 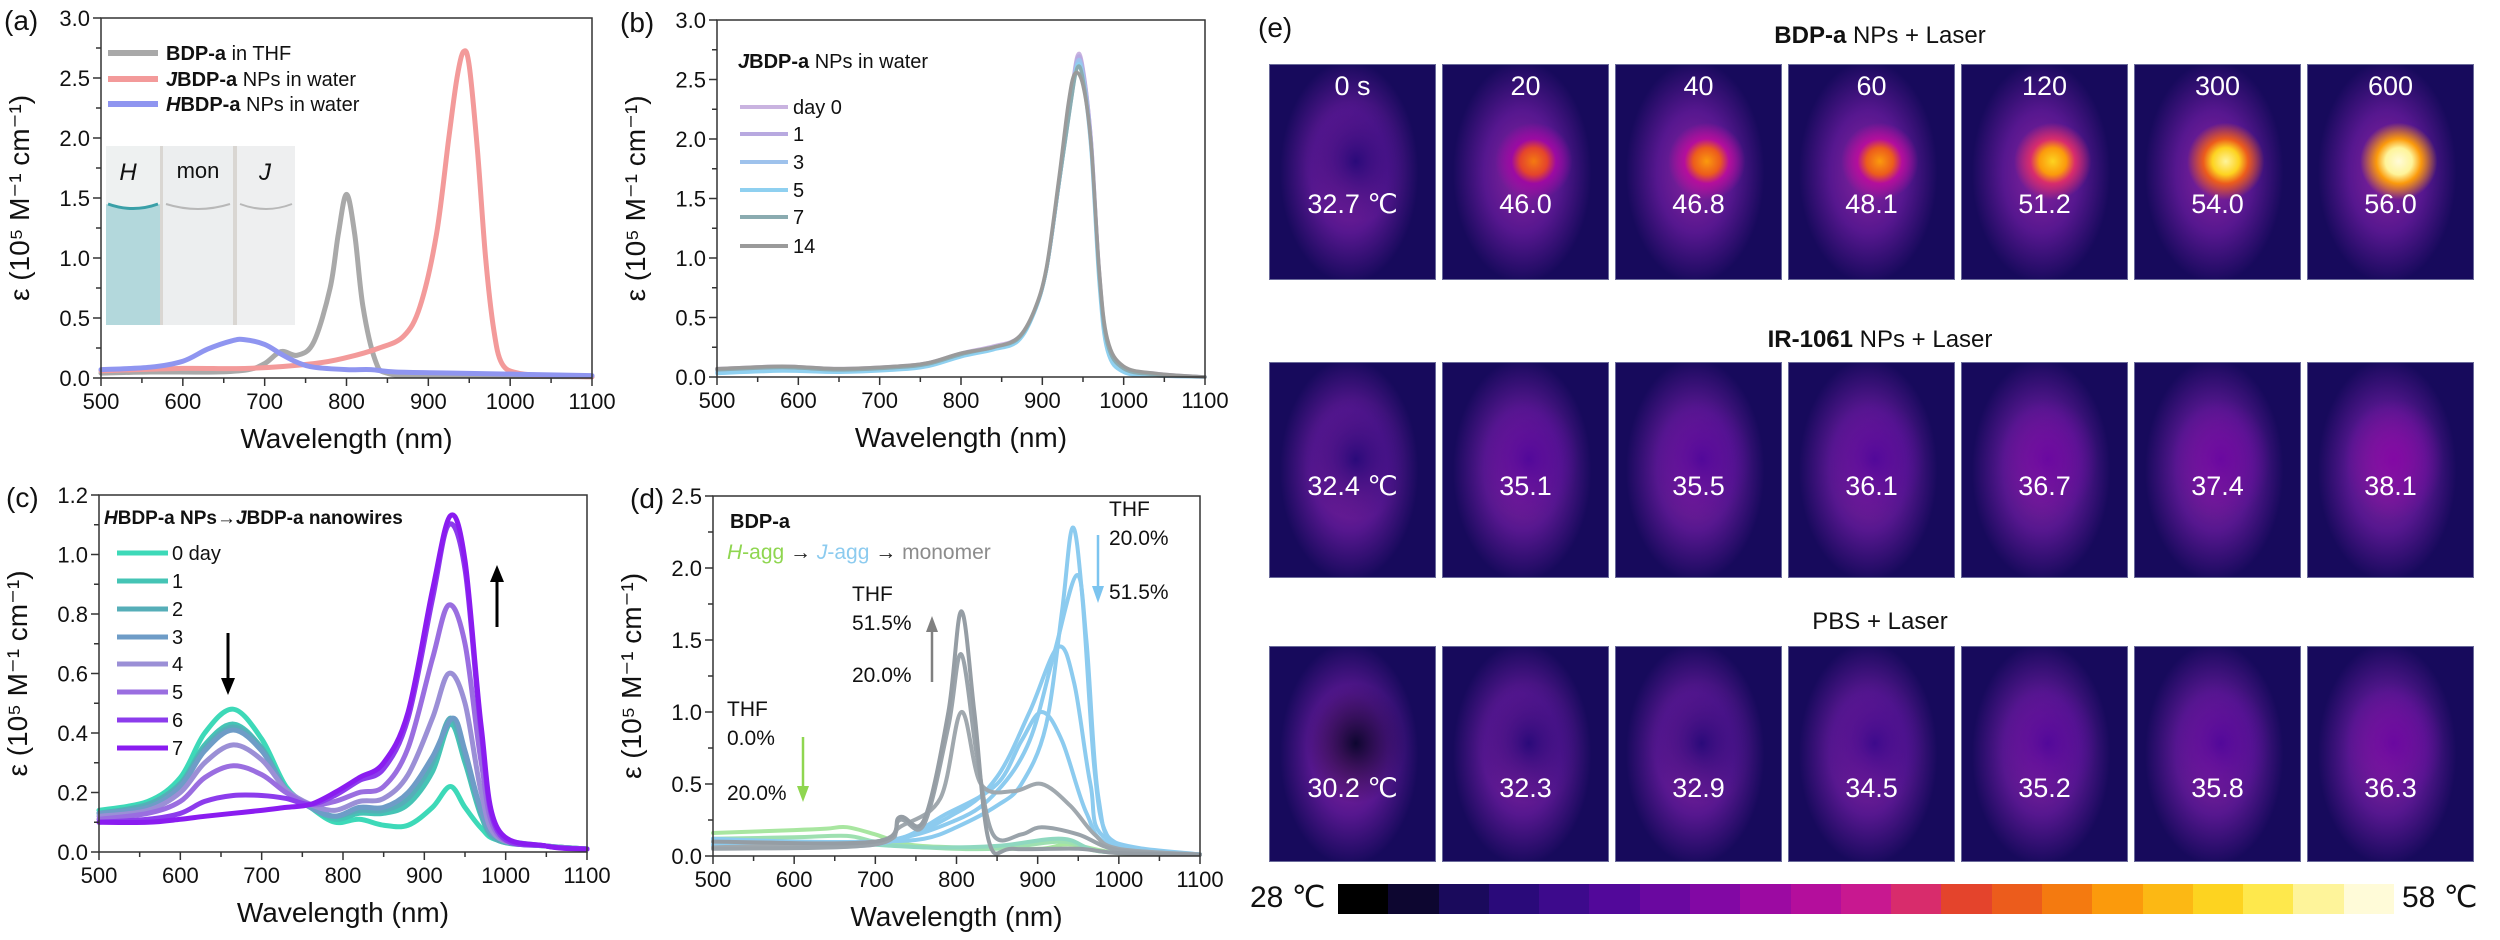 What do you see at coordinates (2217, 754) in the screenshot?
I see `thermal-image: 35.8` at bounding box center [2217, 754].